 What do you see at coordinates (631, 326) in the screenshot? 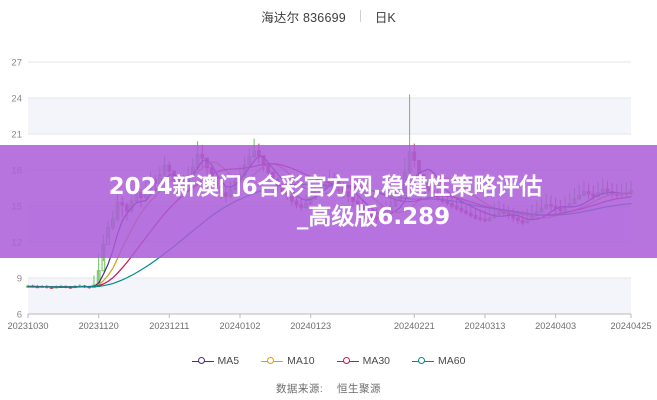
I see `svg-text: 20240425` at bounding box center [631, 326].